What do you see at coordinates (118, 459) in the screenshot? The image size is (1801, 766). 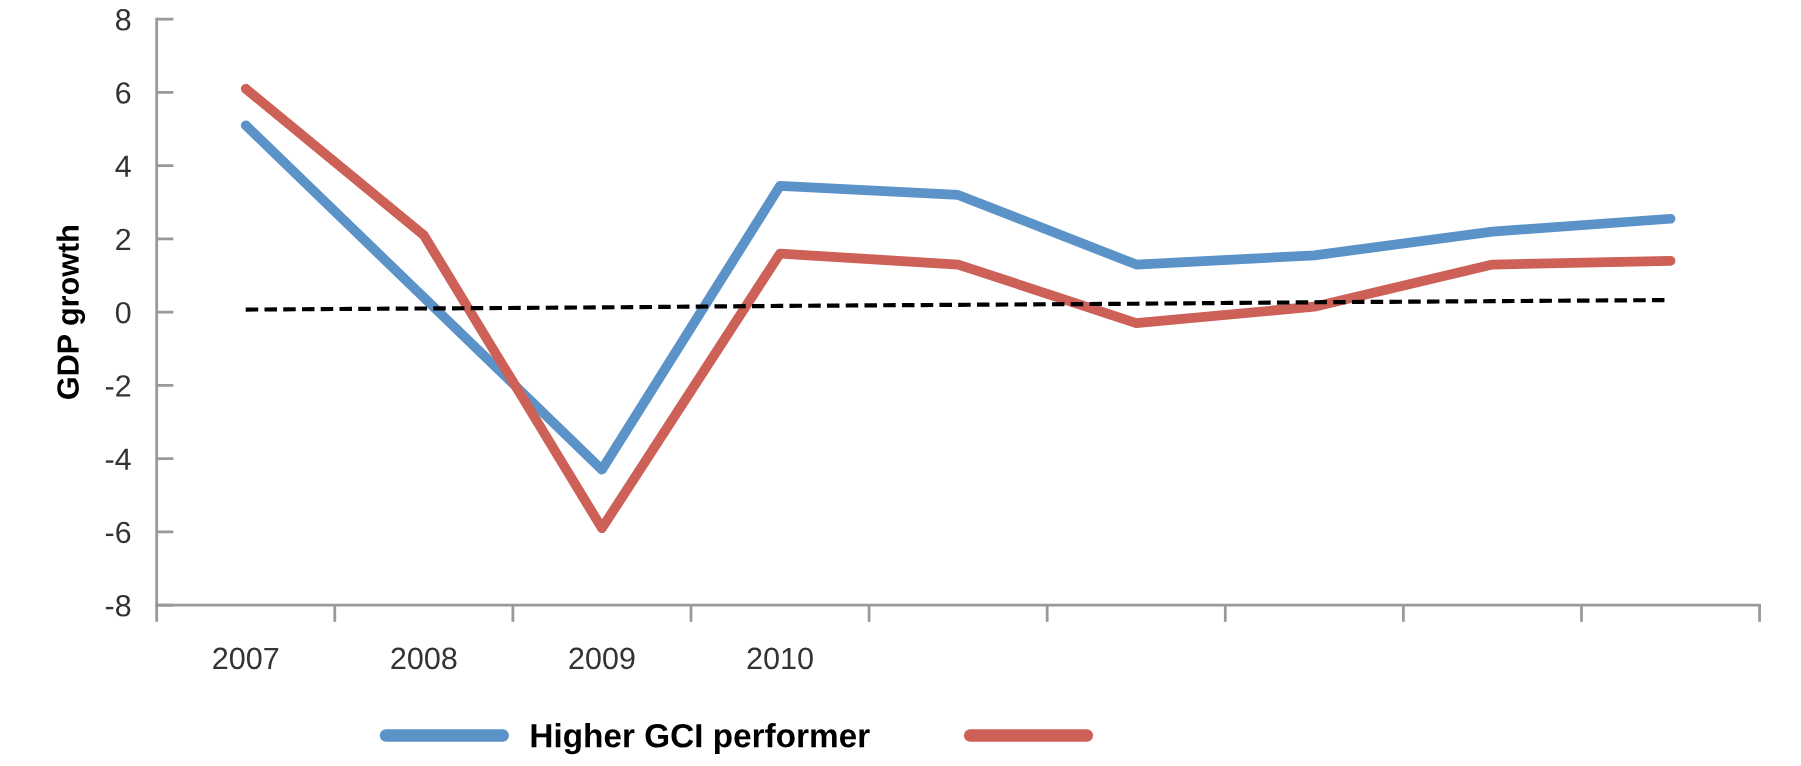 I see `y-tick-label: -4` at bounding box center [118, 459].